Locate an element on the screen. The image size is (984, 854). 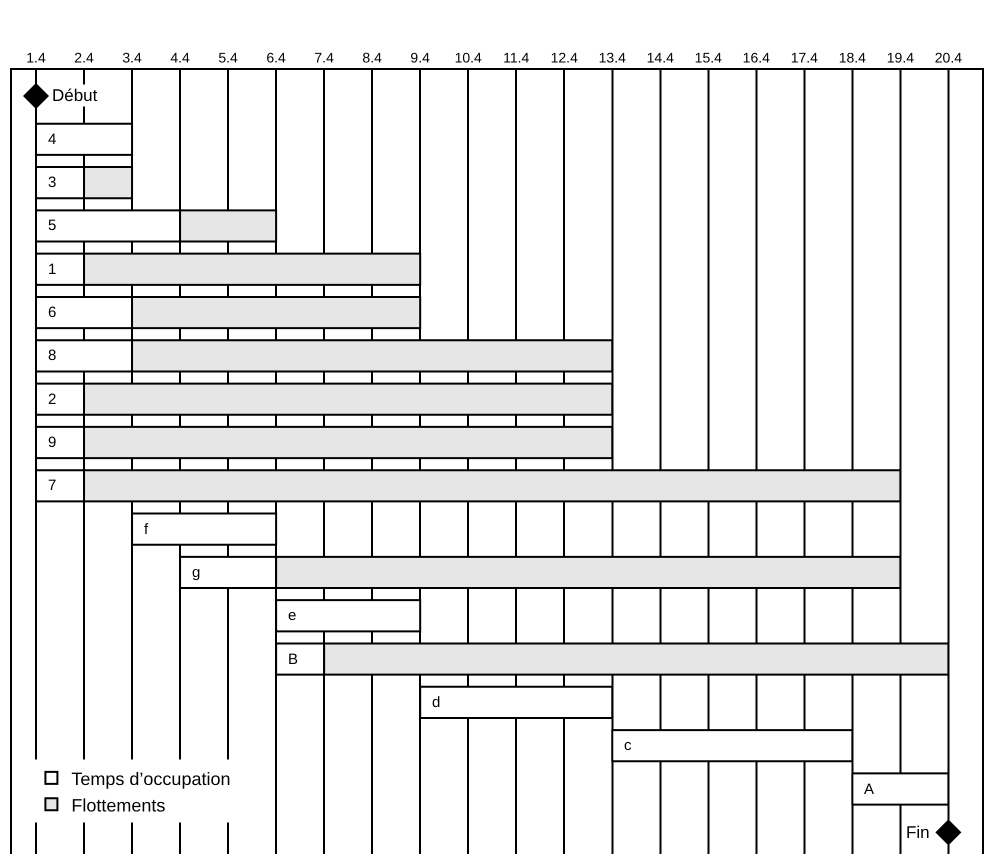
legend-label: Temps d’occupation is located at coordinates (150, 778).